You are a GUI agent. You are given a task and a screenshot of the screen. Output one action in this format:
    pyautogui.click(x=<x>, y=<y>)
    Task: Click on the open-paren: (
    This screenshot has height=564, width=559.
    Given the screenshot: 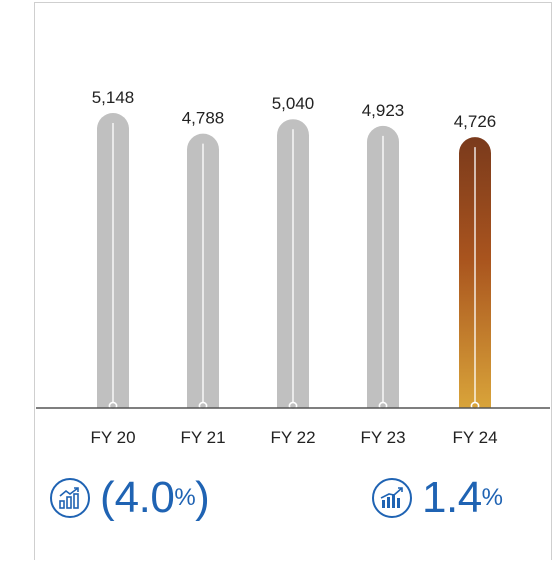 What is the action you would take?
    pyautogui.click(x=107, y=497)
    